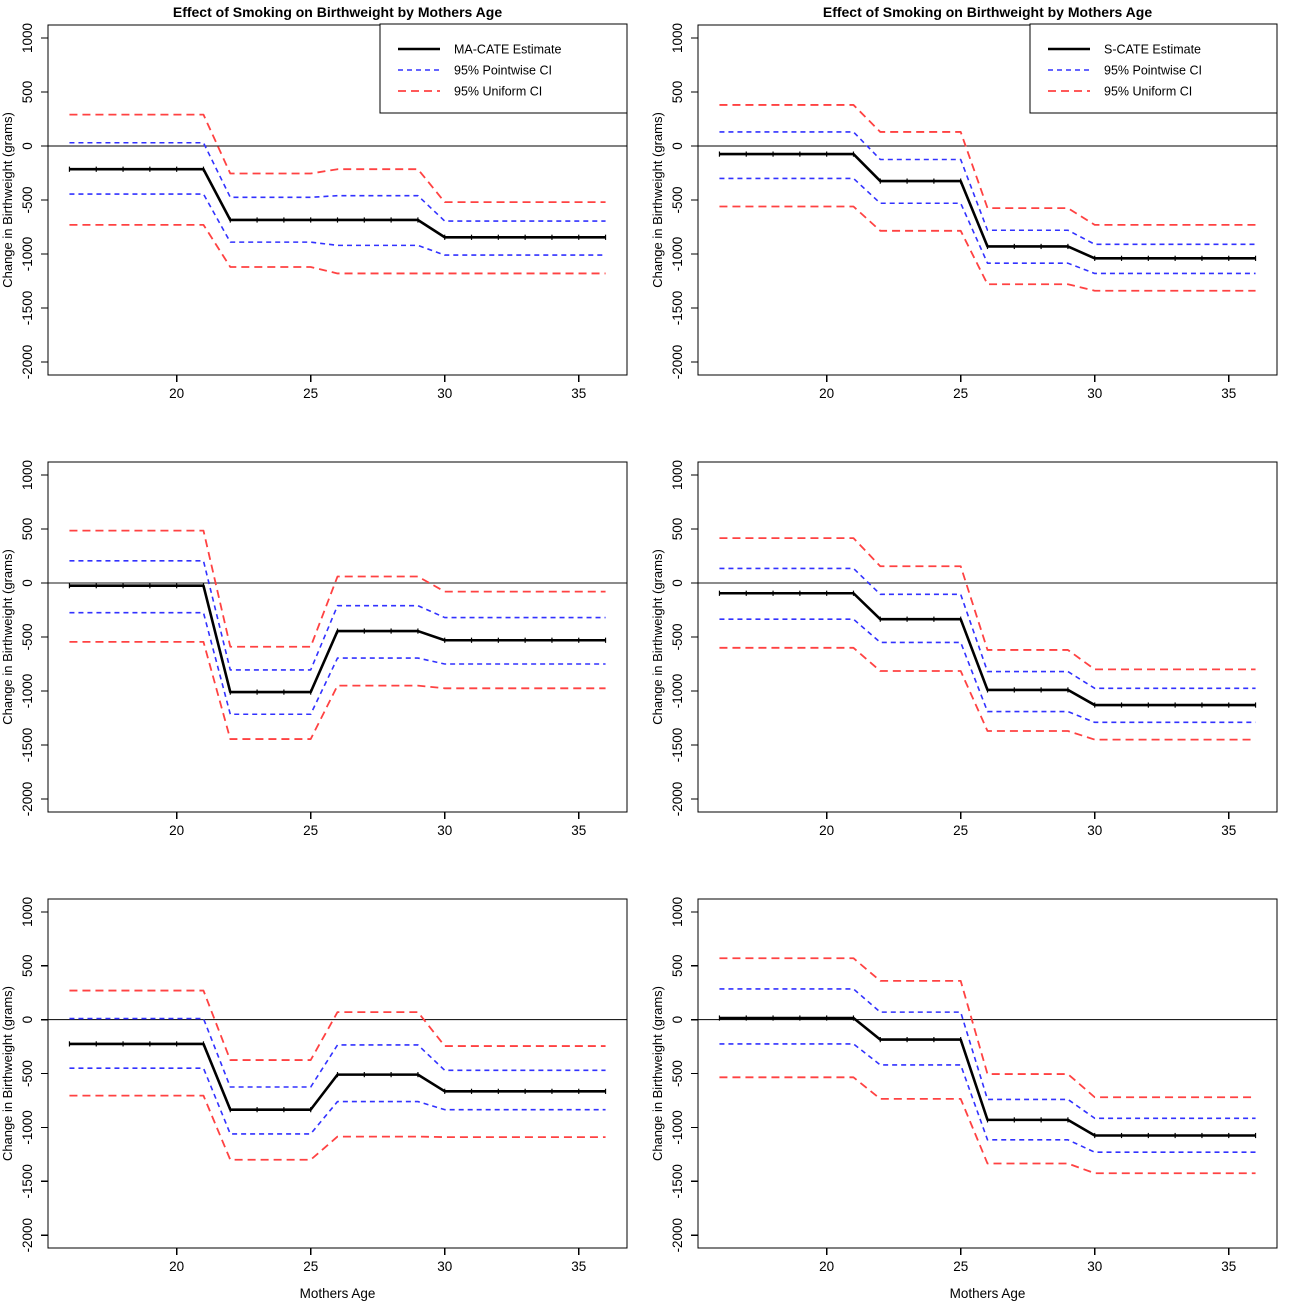 The width and height of the screenshot is (1300, 1310). What do you see at coordinates (1152, 50) in the screenshot?
I see `legend-label-estimate: S-CATE Estimate` at bounding box center [1152, 50].